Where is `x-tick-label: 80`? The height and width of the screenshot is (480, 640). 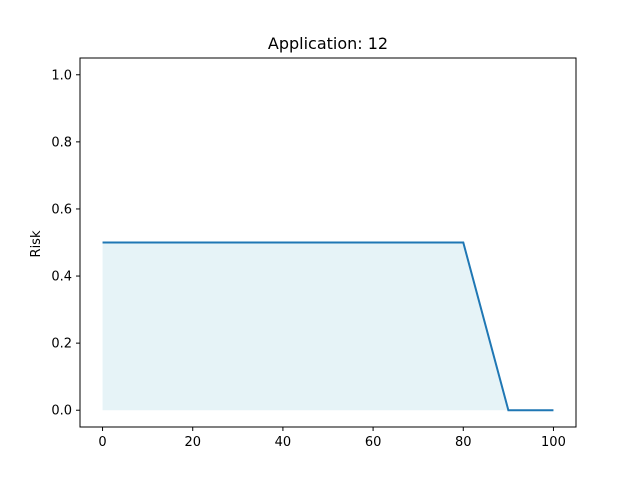
x-tick-label: 80 is located at coordinates (463, 442).